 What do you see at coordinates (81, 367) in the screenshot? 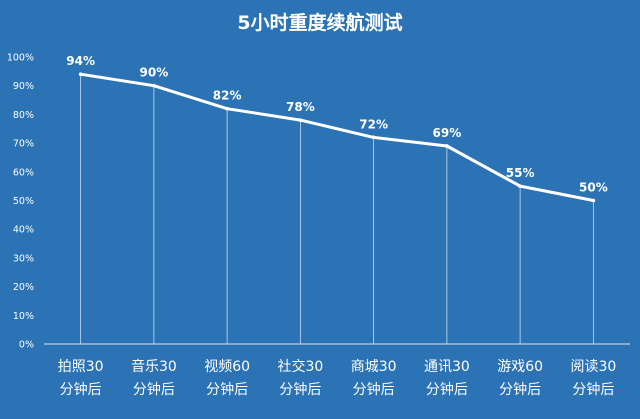
I see `x-tick-label: 拍照30` at bounding box center [81, 367].